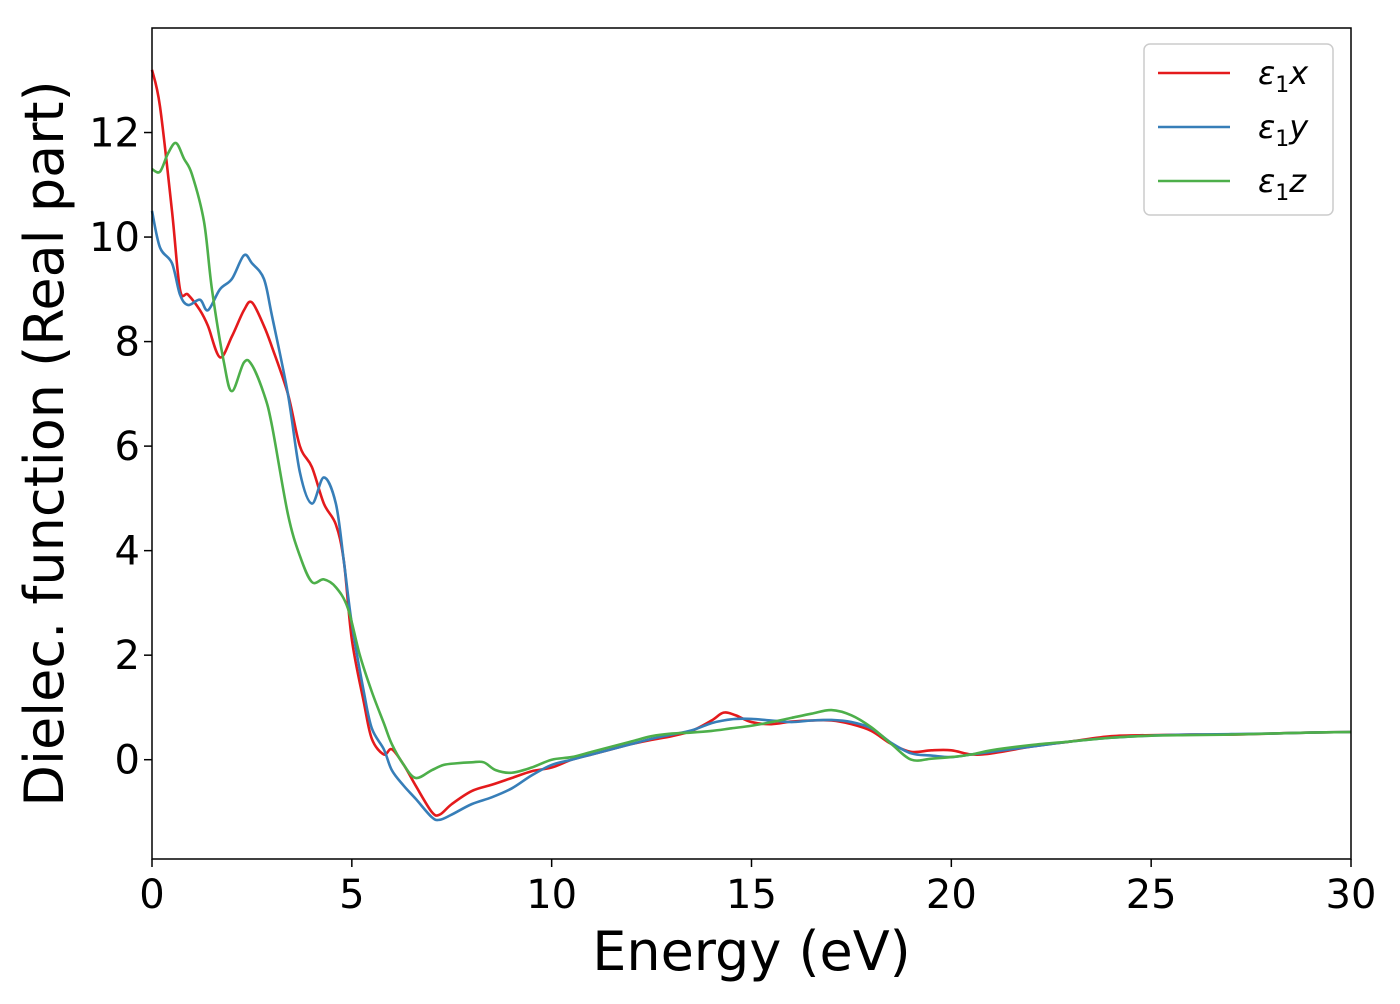  What do you see at coordinates (1351, 895) in the screenshot?
I see `x-tick-label: 30` at bounding box center [1351, 895].